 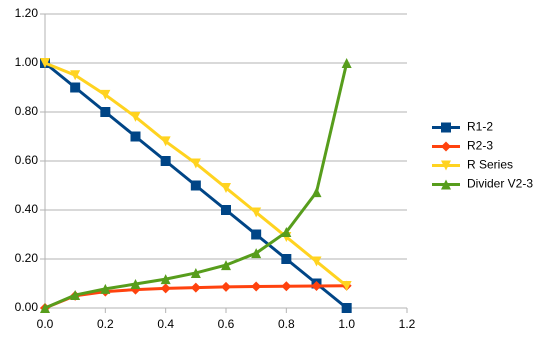 I want to click on y-tick-label: 0.80, so click(x=27, y=111).